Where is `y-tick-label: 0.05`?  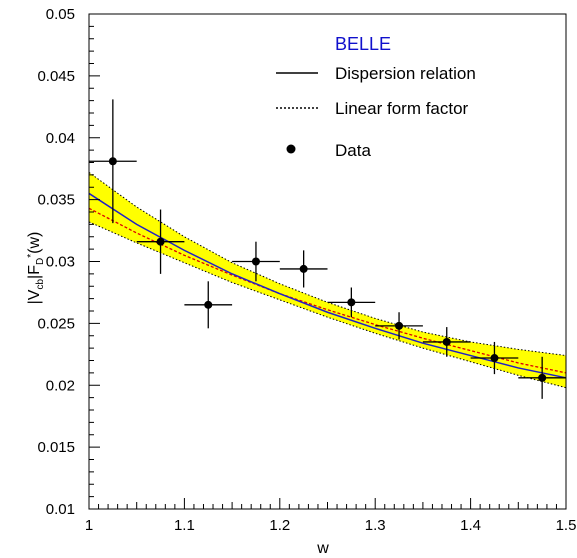
y-tick-label: 0.05 is located at coordinates (60, 14).